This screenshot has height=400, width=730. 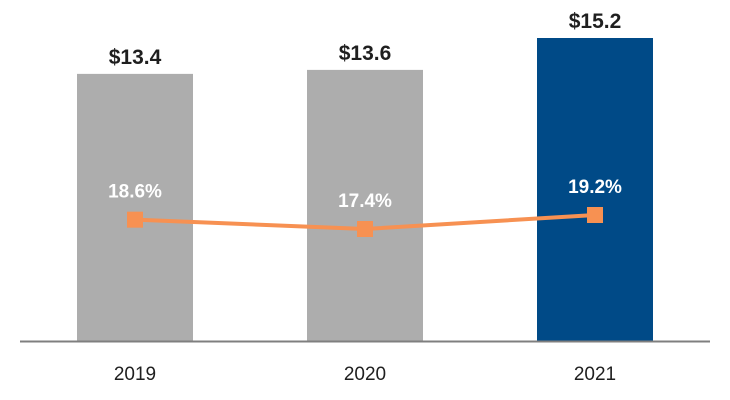 What do you see at coordinates (135, 219) in the screenshot?
I see `line-marker-2019` at bounding box center [135, 219].